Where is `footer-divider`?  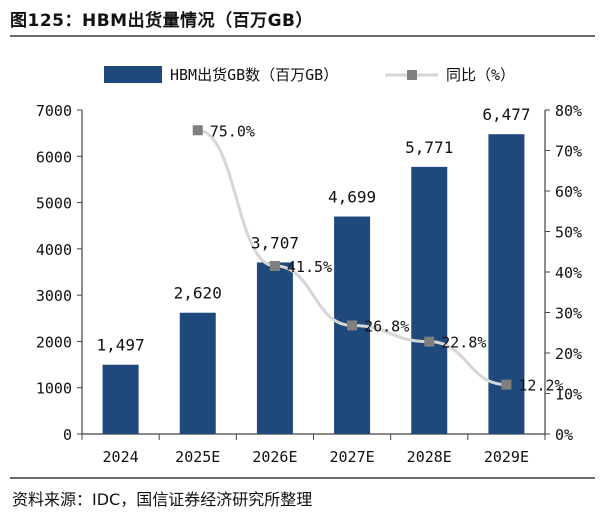
footer-divider is located at coordinates (302, 478).